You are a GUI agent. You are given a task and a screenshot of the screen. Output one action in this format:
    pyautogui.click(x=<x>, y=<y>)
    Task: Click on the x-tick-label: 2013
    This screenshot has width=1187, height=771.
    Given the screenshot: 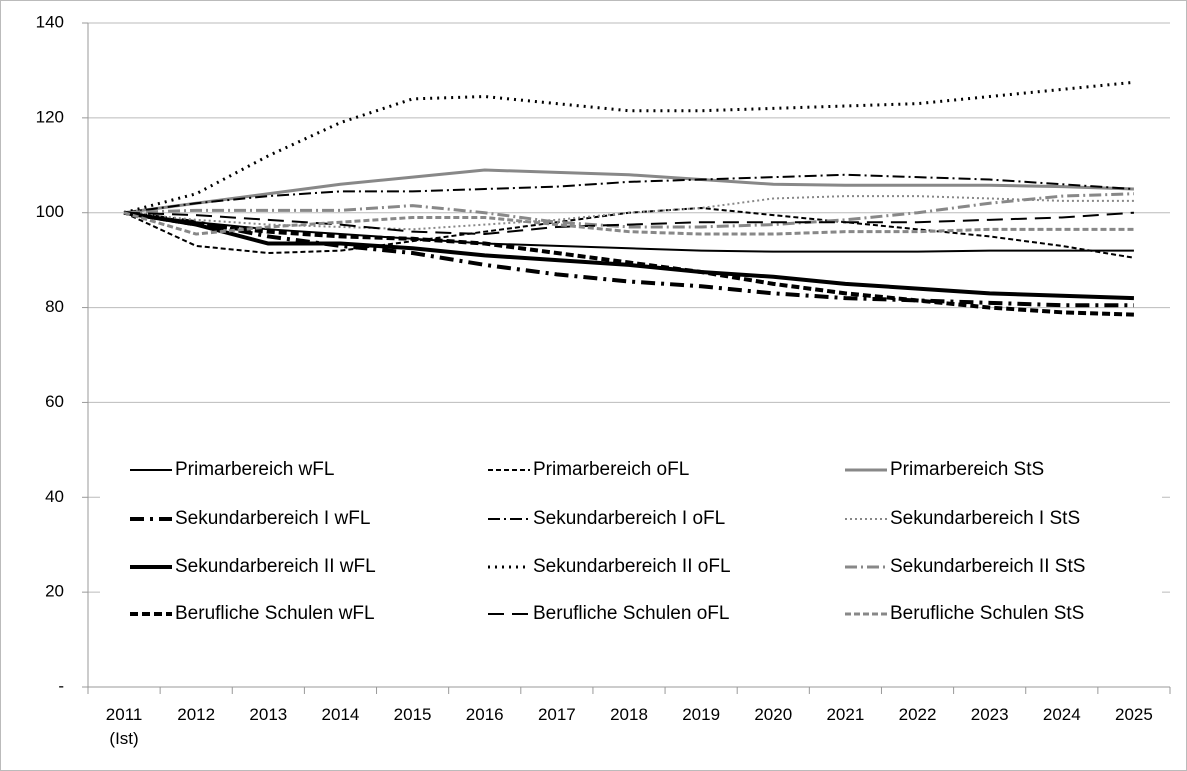 What is the action you would take?
    pyautogui.click(x=268, y=714)
    